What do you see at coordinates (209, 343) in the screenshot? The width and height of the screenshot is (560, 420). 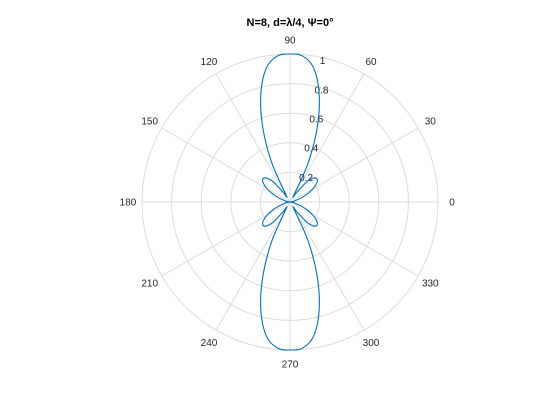 I see `theta-tick-label-240: 240` at bounding box center [209, 343].